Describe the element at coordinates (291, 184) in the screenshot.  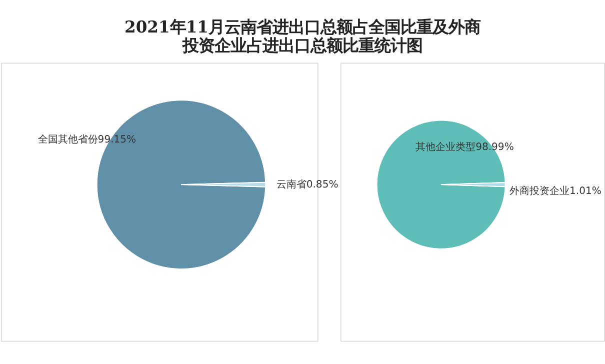
I see `slice-label: 云南省` at that location.